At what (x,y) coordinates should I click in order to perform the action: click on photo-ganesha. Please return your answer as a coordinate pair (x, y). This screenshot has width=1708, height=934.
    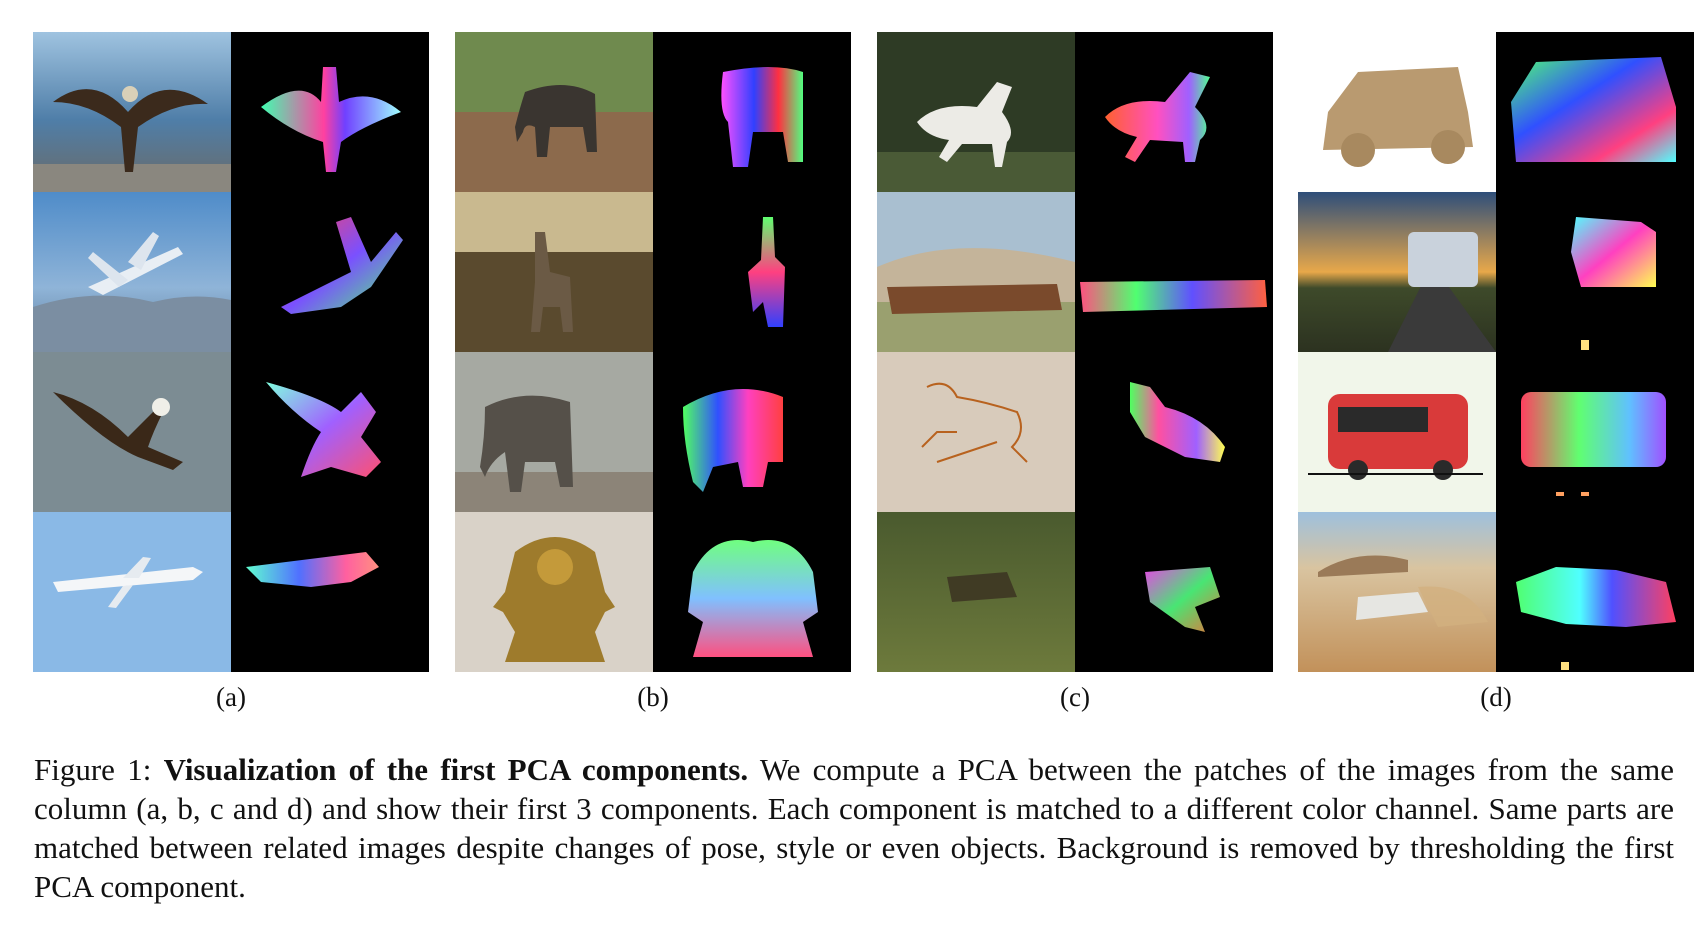
    Looking at the image, I should click on (554, 592).